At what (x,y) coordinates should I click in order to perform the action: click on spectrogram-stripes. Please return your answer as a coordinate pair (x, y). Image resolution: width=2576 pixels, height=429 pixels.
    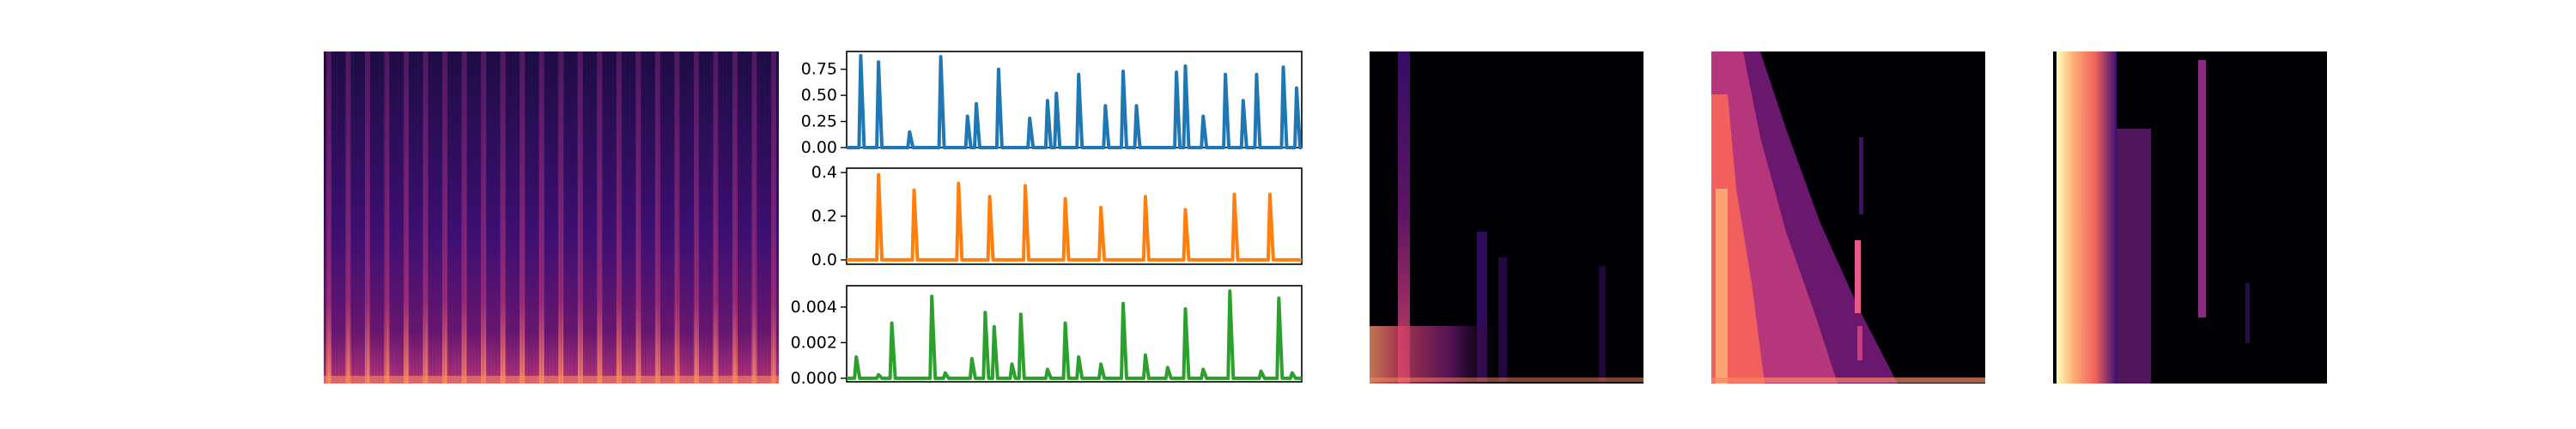
    Looking at the image, I should click on (550, 218).